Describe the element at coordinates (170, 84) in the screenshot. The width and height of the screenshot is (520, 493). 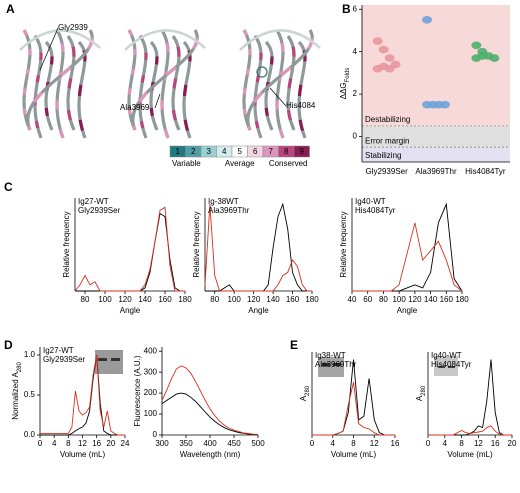
I see `protein-structures` at that location.